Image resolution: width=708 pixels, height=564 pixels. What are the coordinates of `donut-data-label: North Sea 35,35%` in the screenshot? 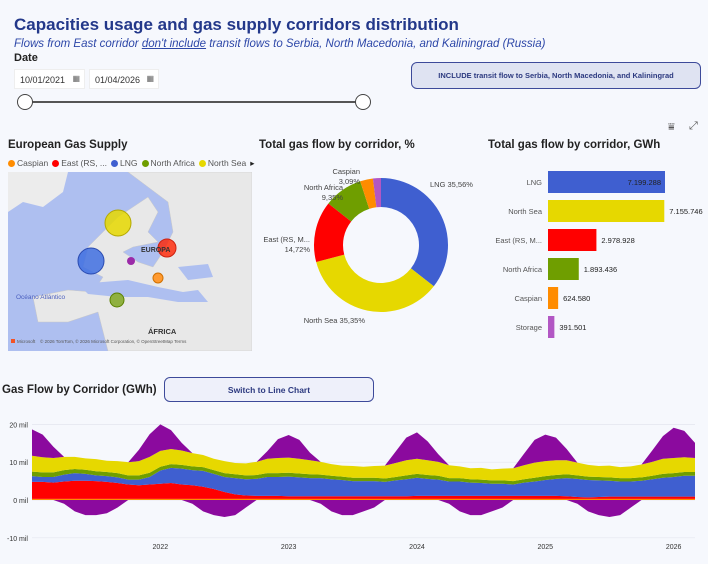 It's located at (335, 320).